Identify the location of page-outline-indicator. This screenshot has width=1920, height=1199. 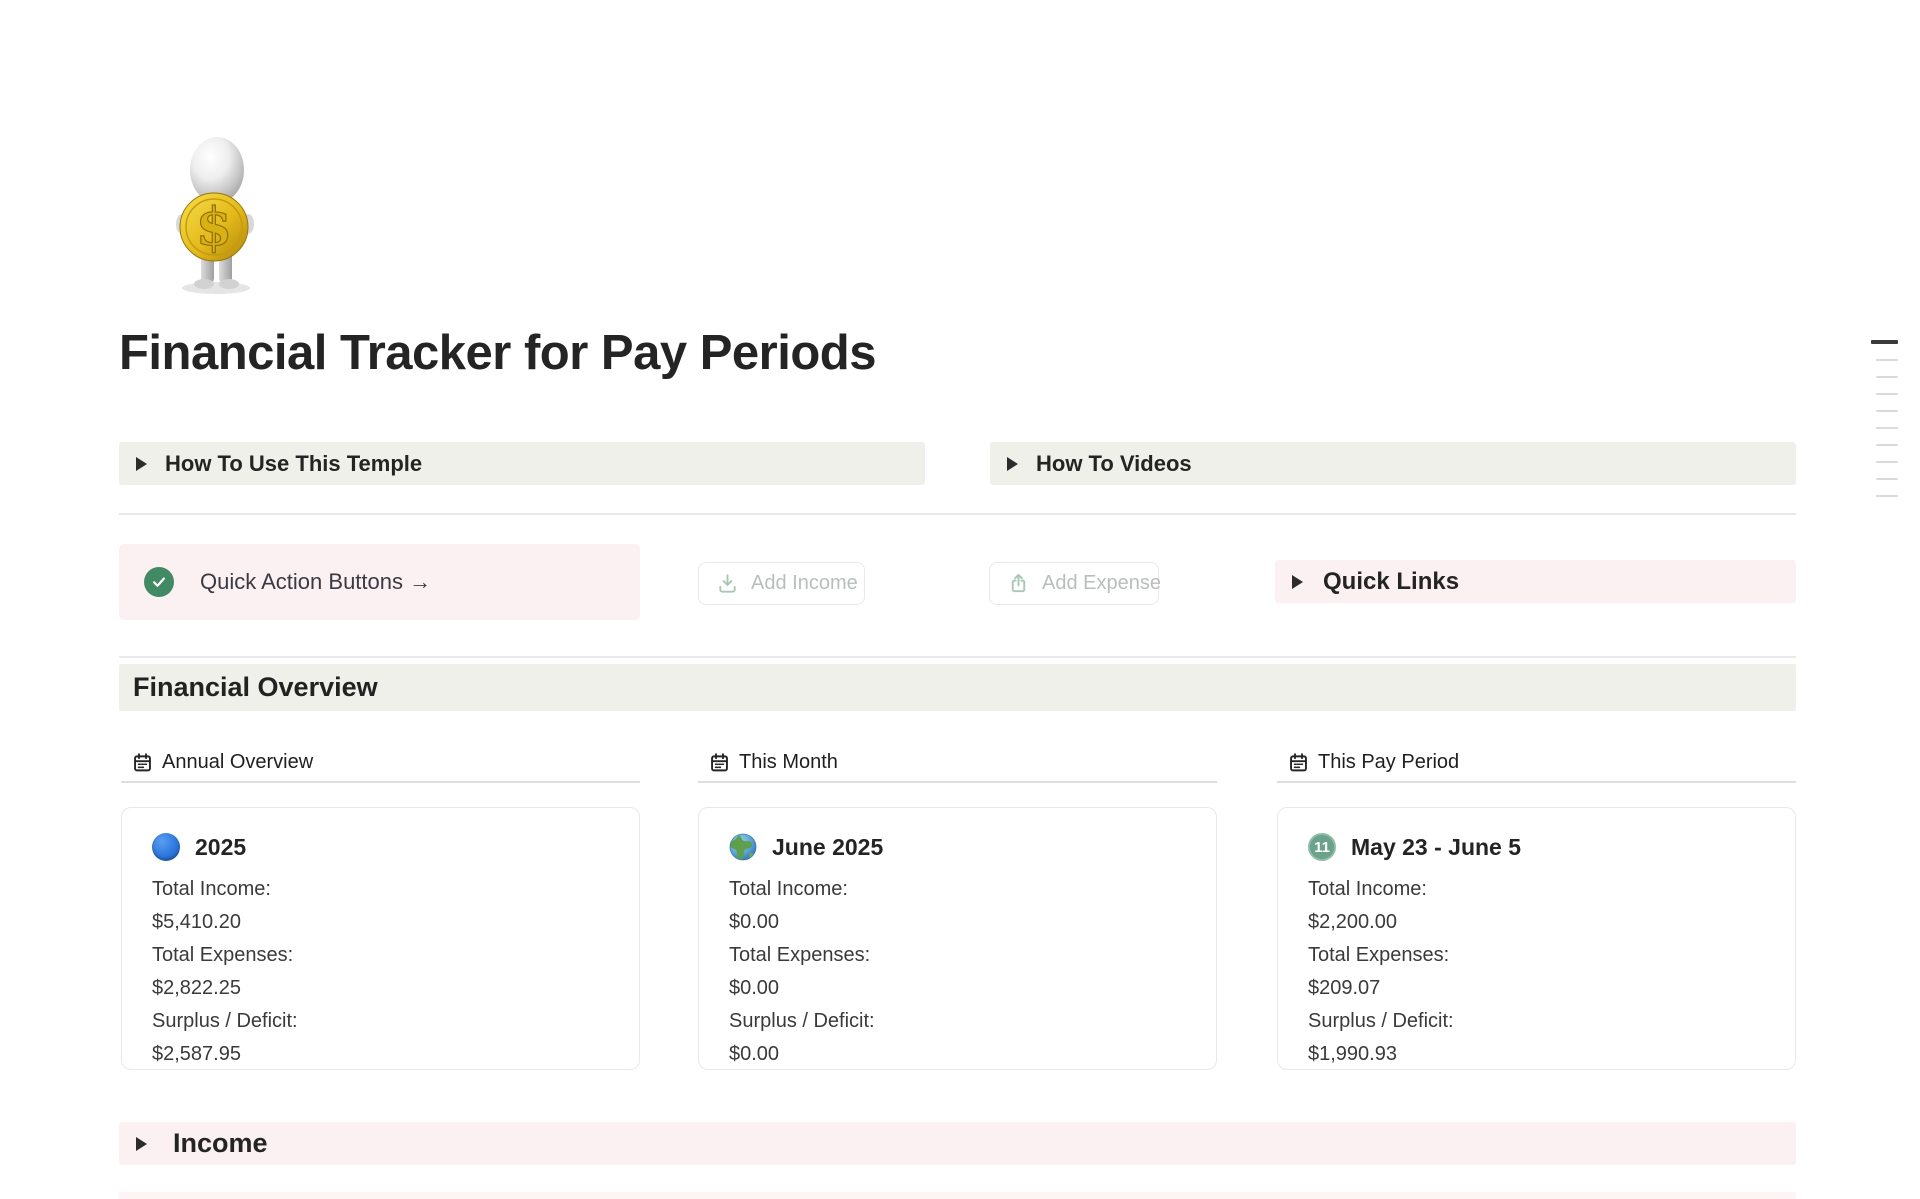
(1883, 418).